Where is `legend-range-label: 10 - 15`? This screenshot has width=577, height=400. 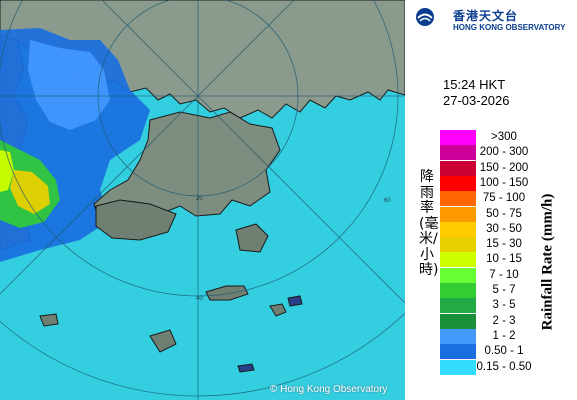 legend-range-label: 10 - 15 is located at coordinates (504, 259).